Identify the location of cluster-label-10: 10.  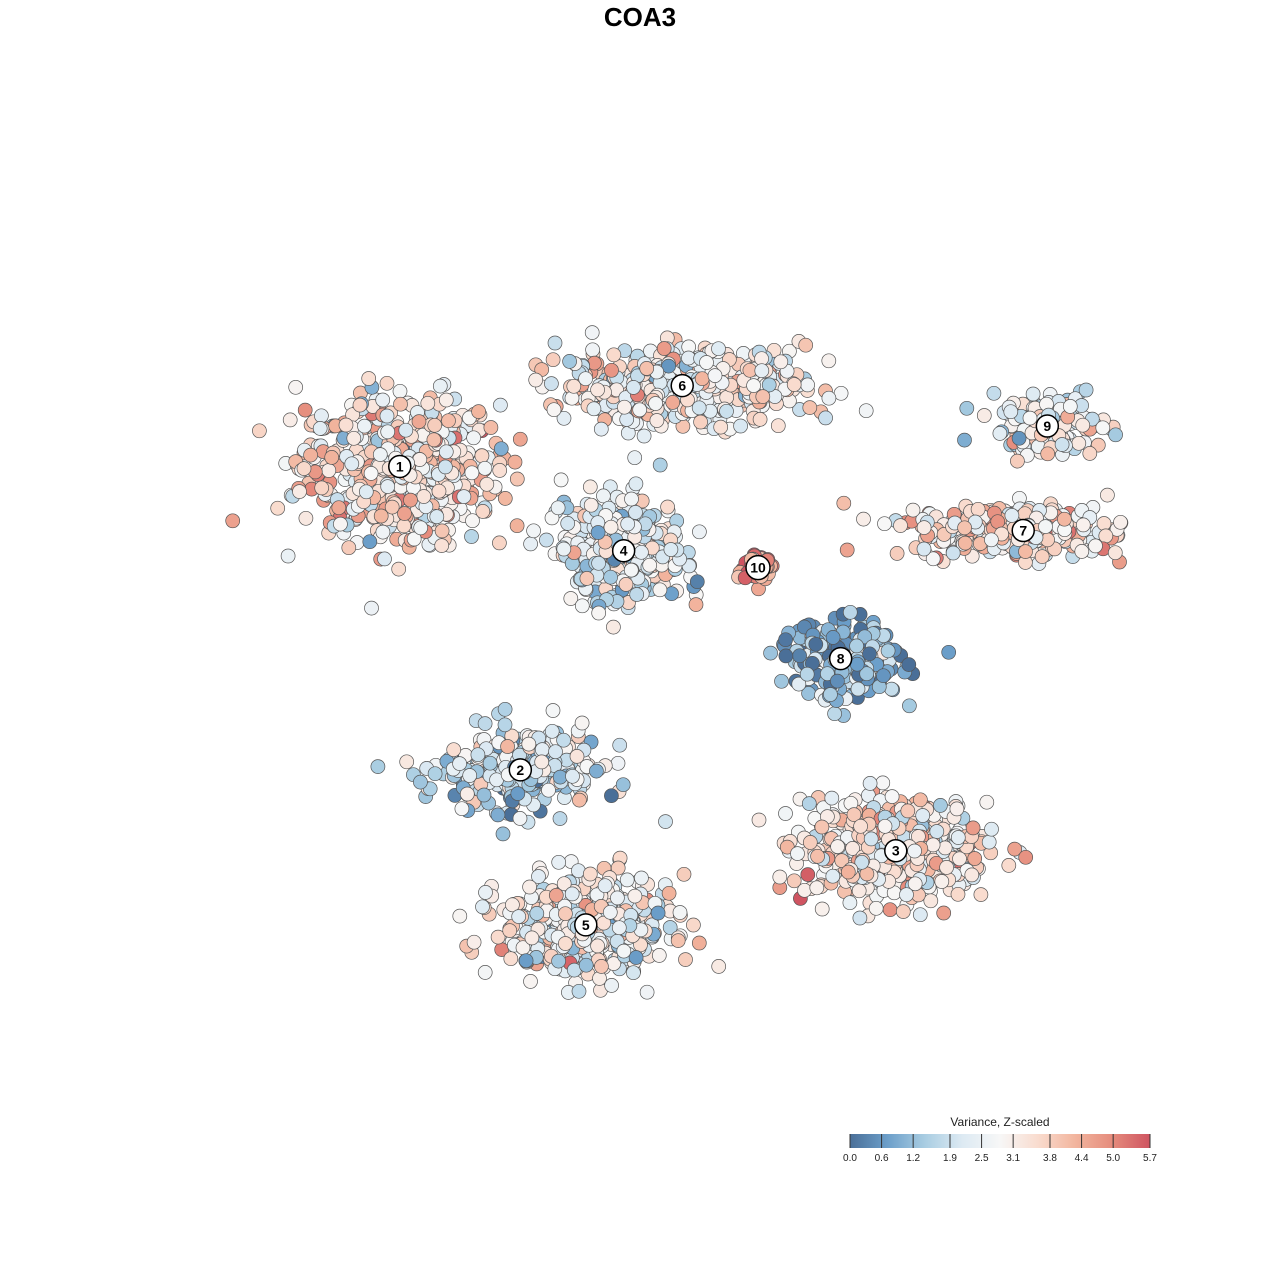
(758, 567).